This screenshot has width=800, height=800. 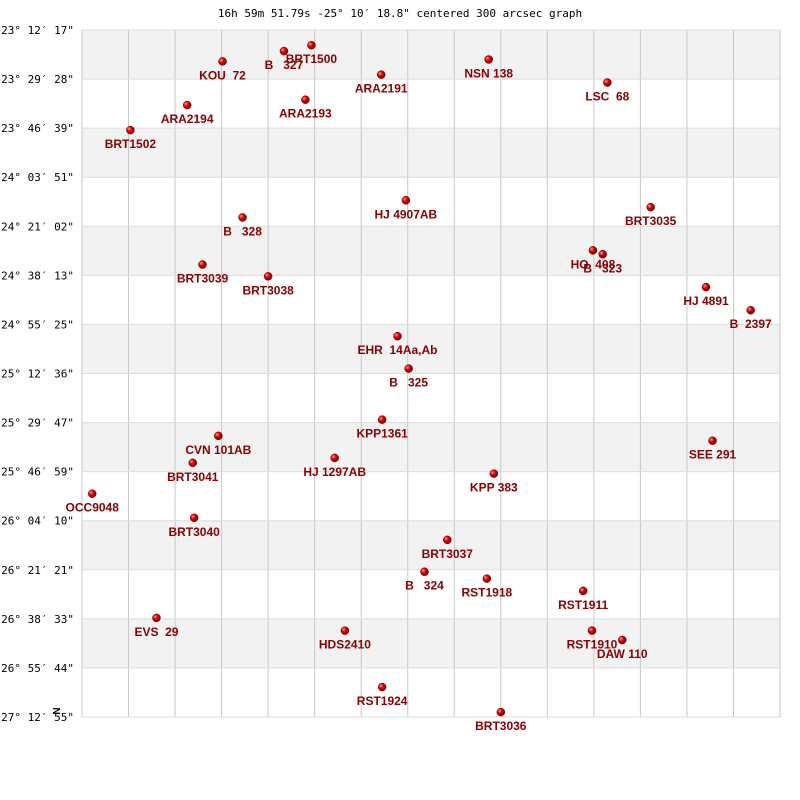 What do you see at coordinates (397, 350) in the screenshot?
I see `star-label: EHR 14Aa,Ab` at bounding box center [397, 350].